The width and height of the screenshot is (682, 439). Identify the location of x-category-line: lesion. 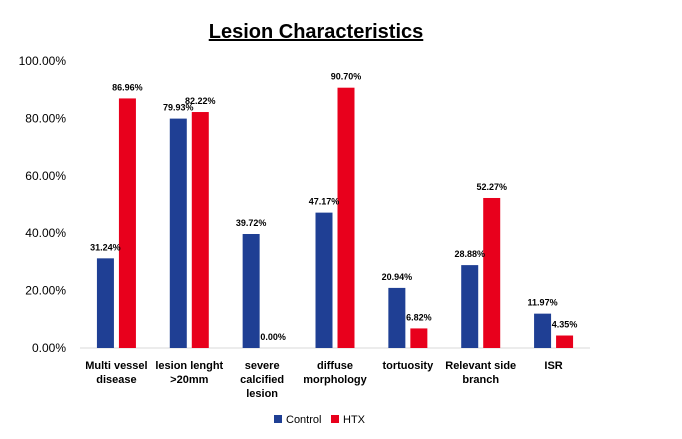
(262, 394).